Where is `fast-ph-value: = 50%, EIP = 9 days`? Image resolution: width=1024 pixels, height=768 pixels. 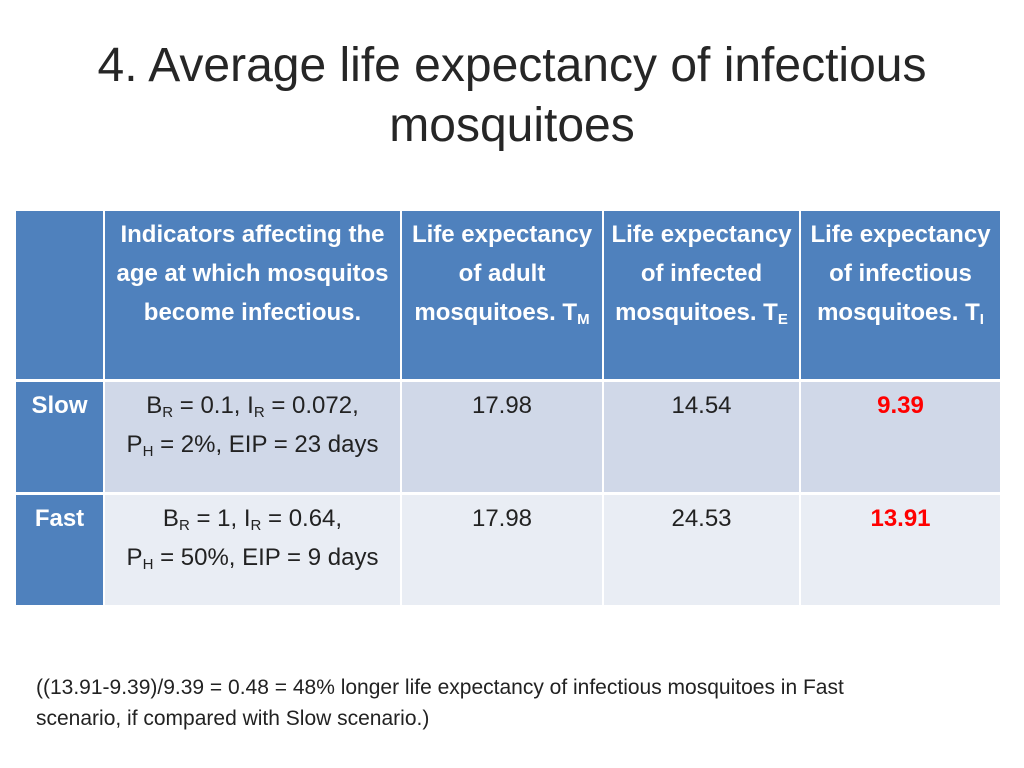 fast-ph-value: = 50%, EIP = 9 days is located at coordinates (266, 557).